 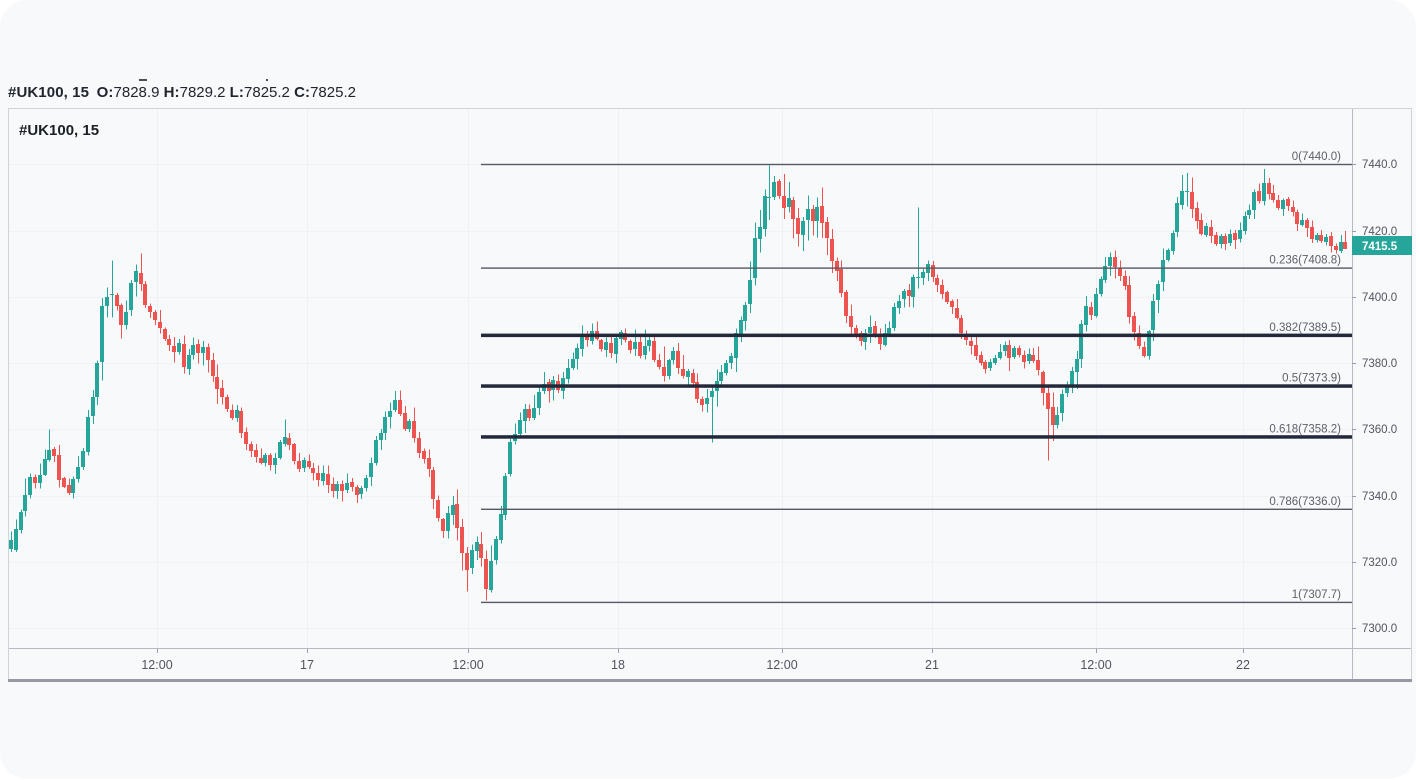 I want to click on svg-text: 1(7307.7), so click(x=1316, y=595).